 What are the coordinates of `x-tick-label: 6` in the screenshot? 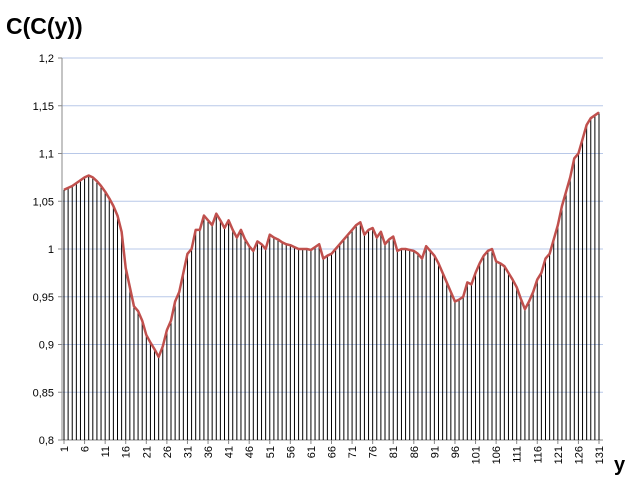 It's located at (86, 449).